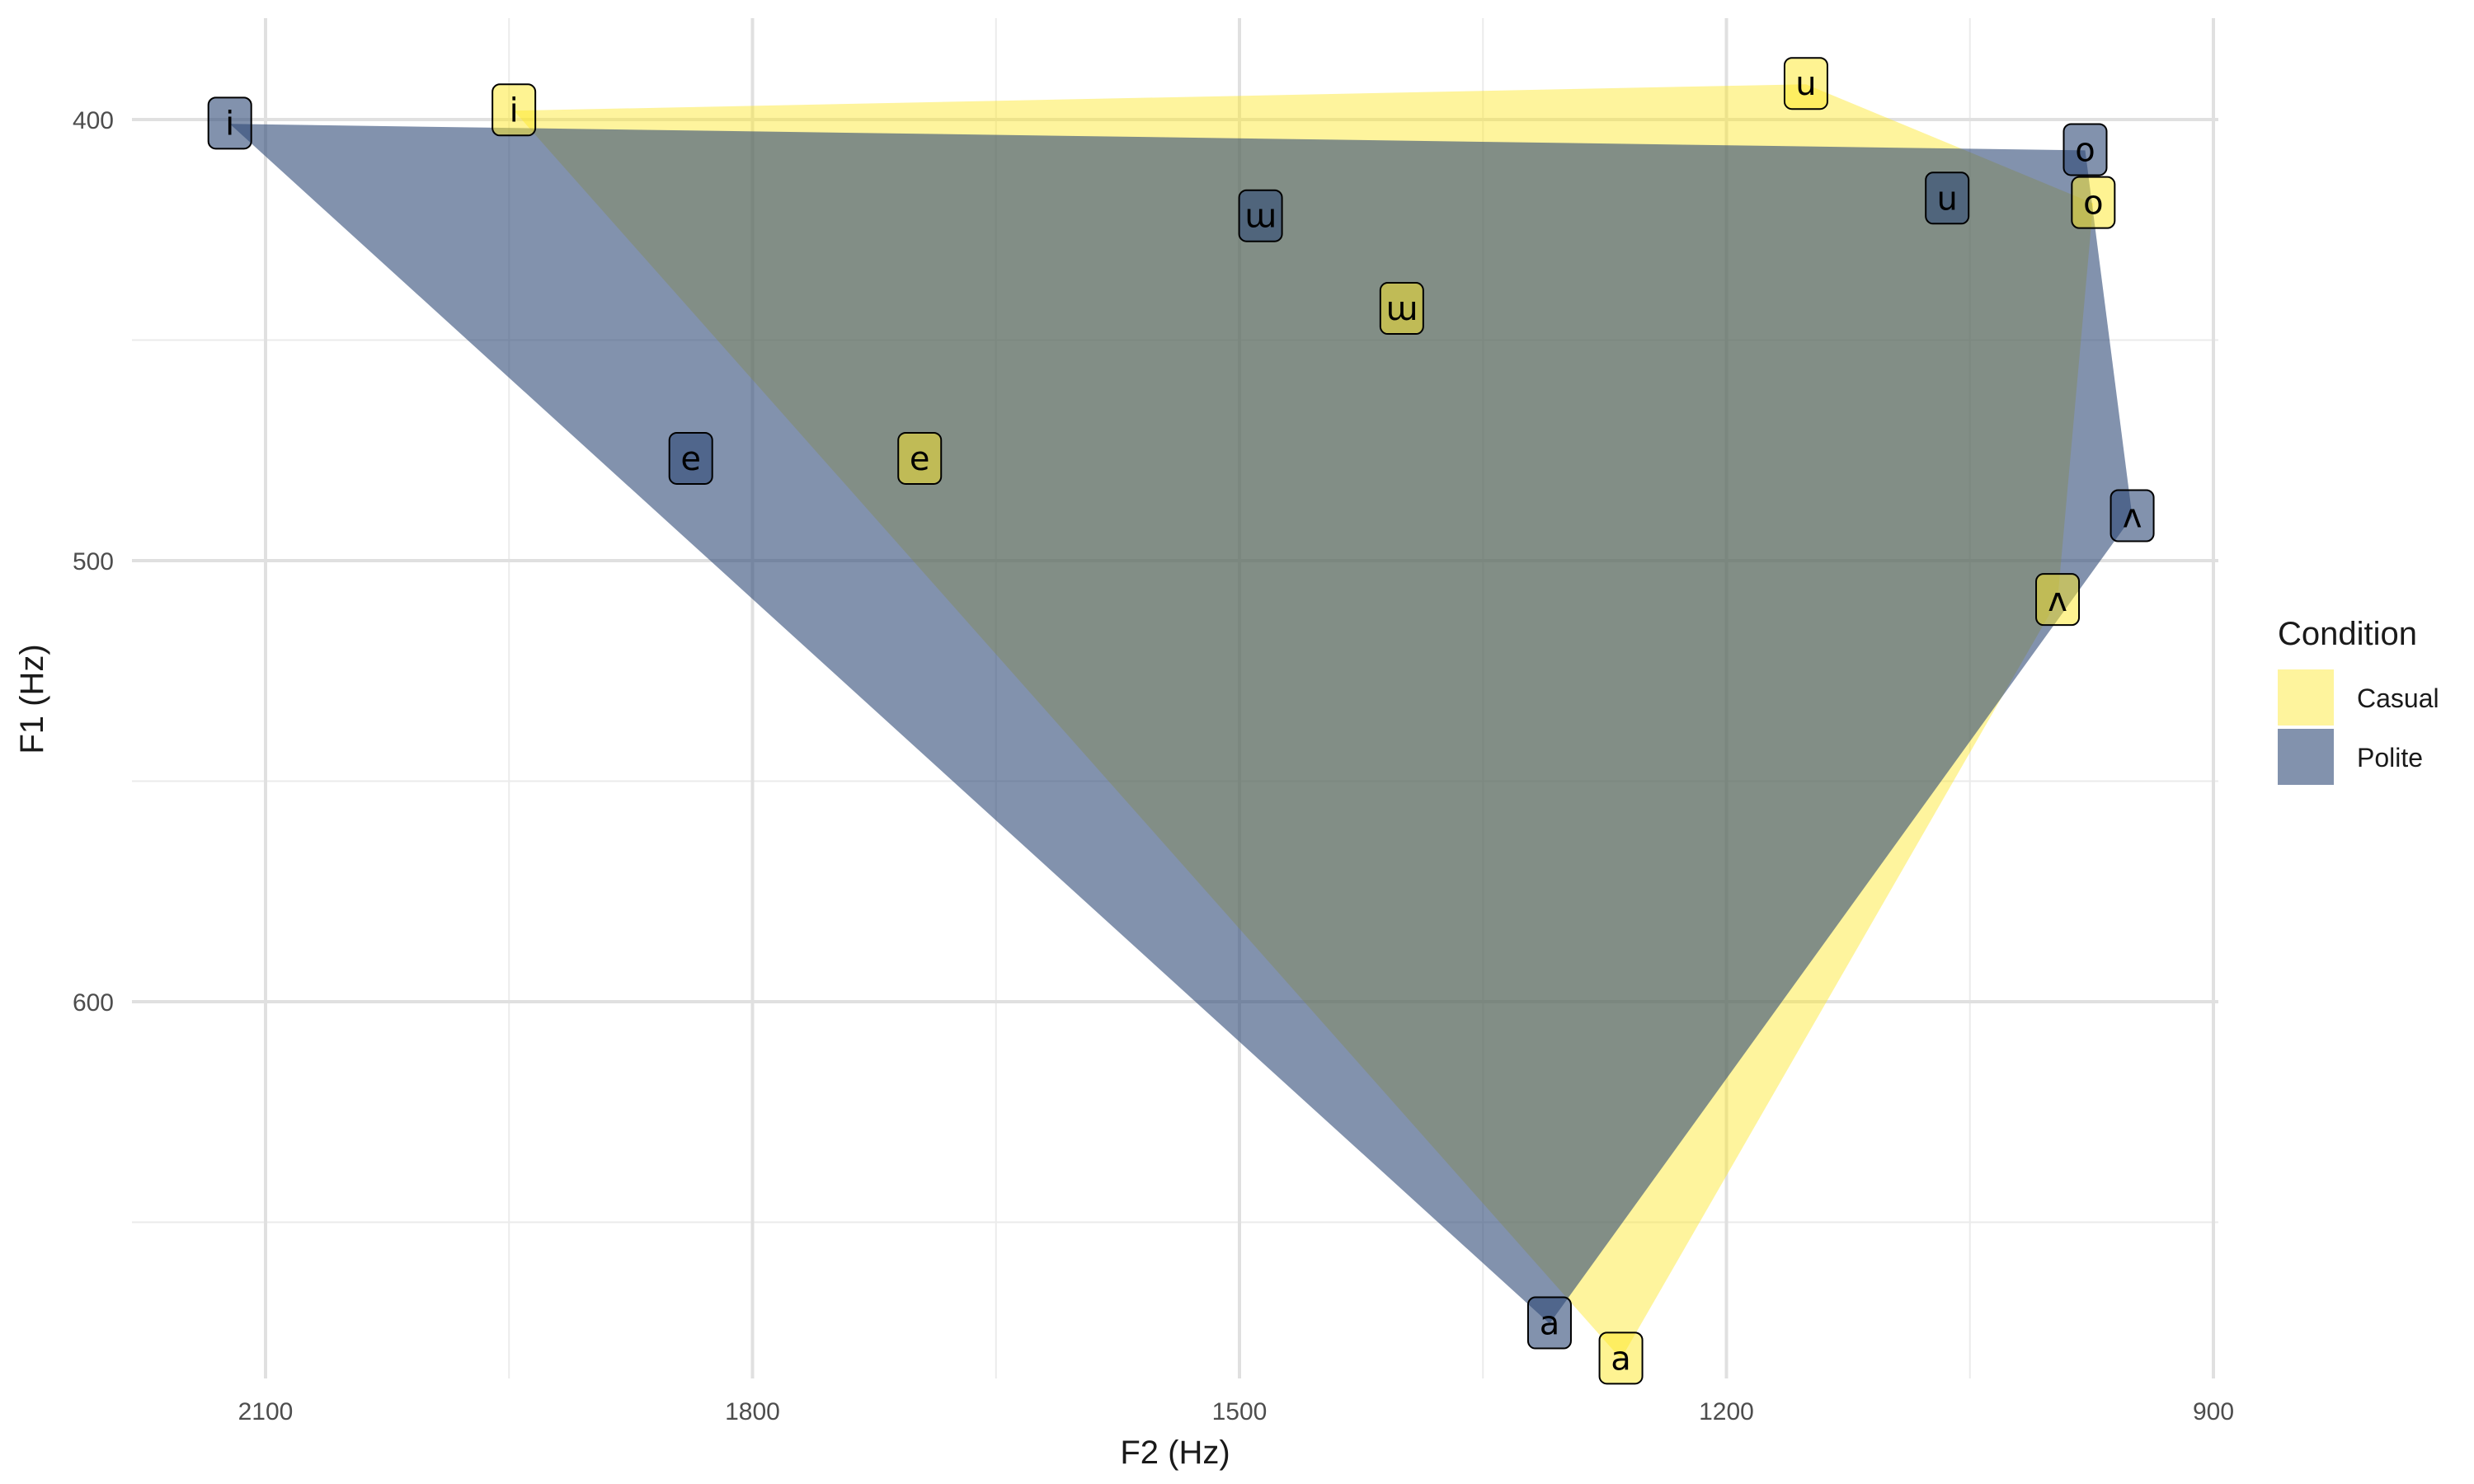  I want to click on x-tick-label: 1500, so click(1240, 1411).